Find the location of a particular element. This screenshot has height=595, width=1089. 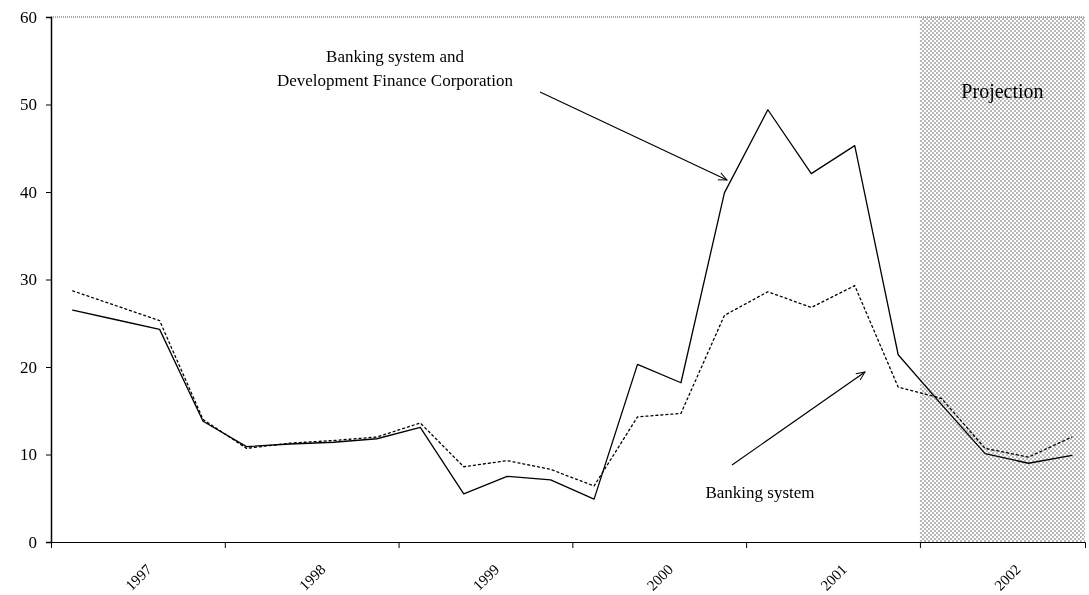

annotation: Banking system and Development Finance Corporation is located at coordinates (395, 68).